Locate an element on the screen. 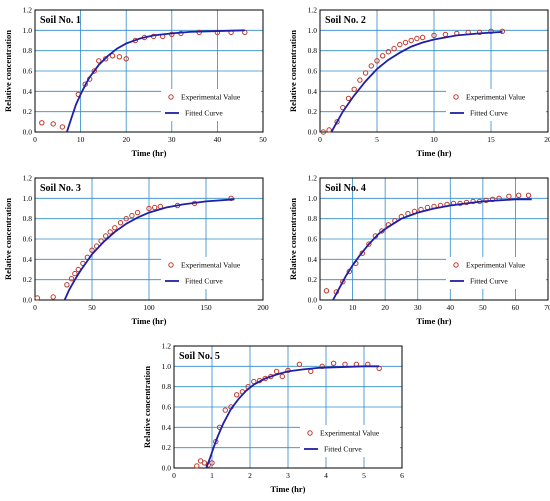  x-tick-label: 3 is located at coordinates (288, 475).